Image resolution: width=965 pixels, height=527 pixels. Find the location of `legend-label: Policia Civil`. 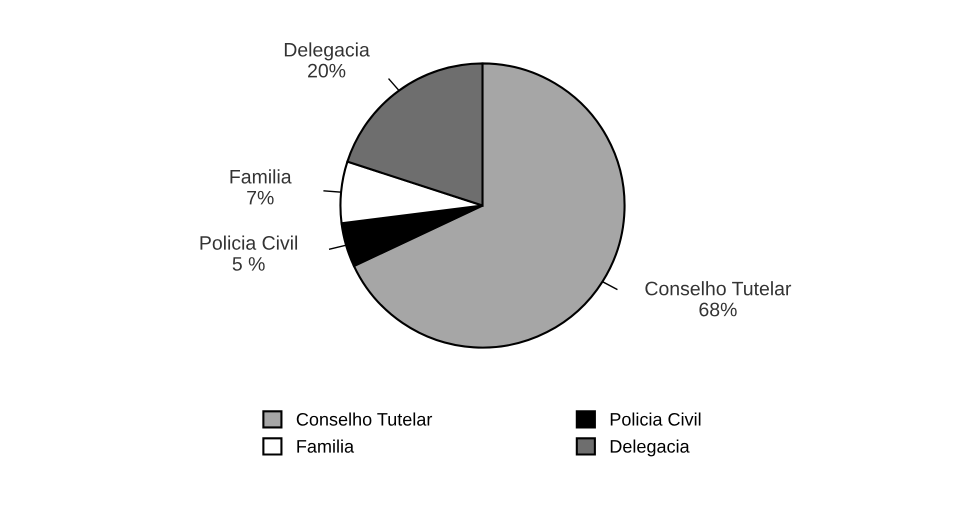

legend-label: Policia Civil is located at coordinates (655, 419).